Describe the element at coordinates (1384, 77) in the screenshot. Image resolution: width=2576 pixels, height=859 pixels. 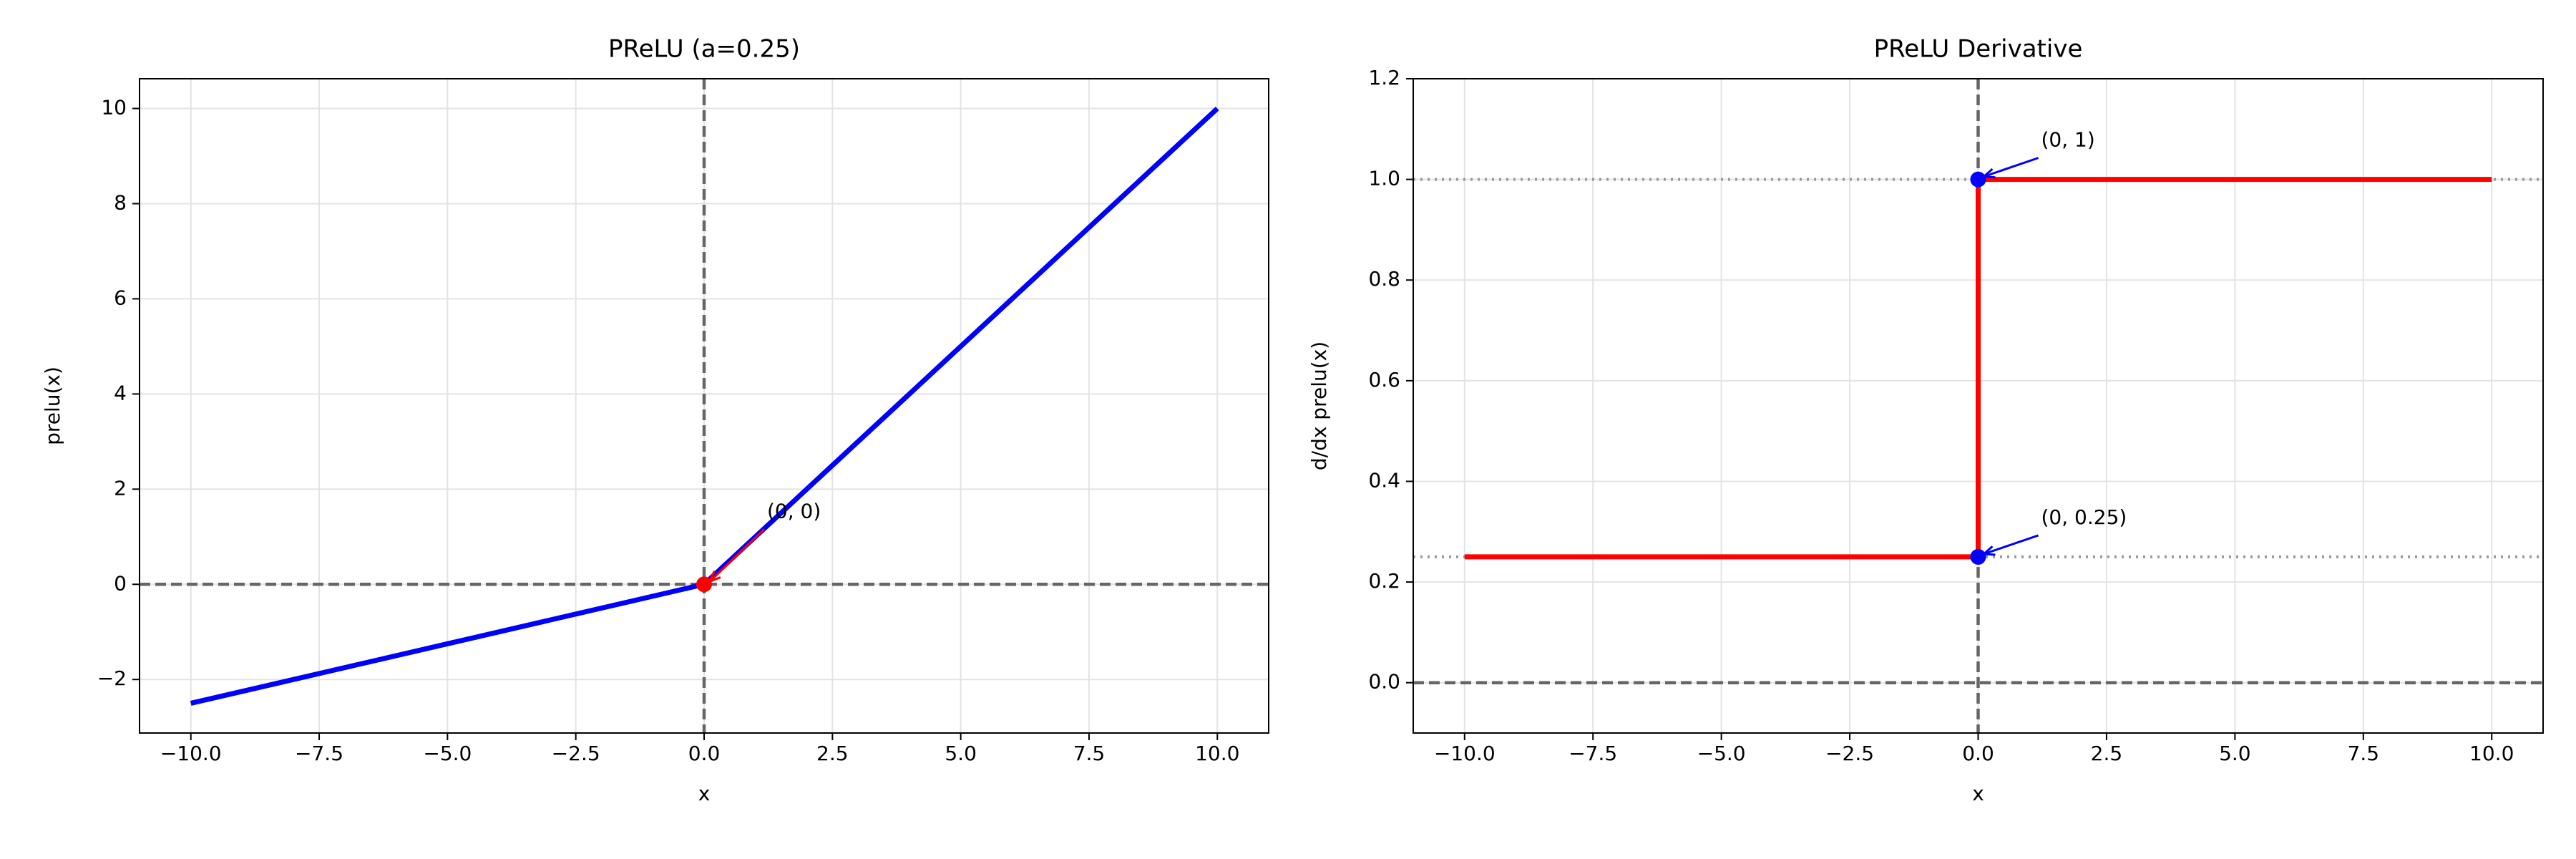
I see `y-tick-label: 1.2` at that location.